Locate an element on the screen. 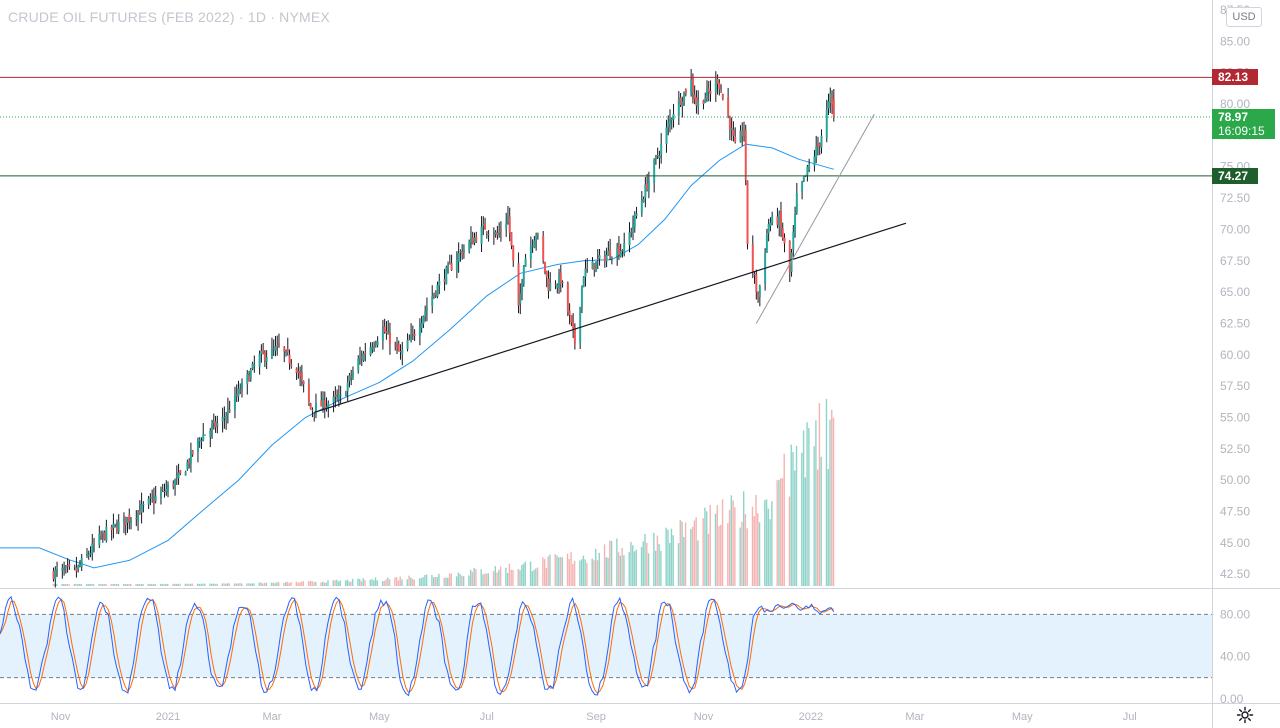 This screenshot has width=1280, height=728. currency-selector: USD is located at coordinates (1244, 17).